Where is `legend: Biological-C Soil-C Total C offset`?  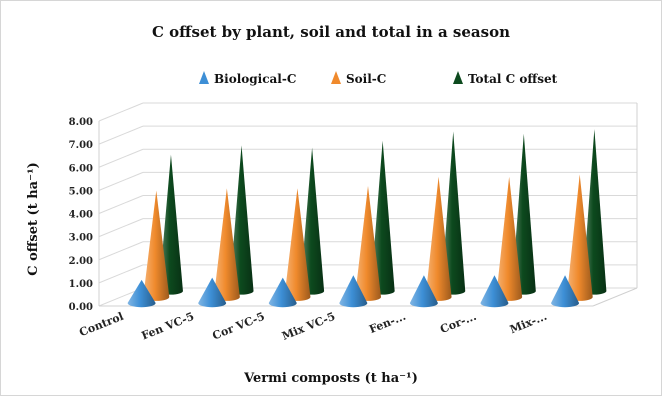
legend: Biological-C Soil-C Total C offset is located at coordinates (378, 78).